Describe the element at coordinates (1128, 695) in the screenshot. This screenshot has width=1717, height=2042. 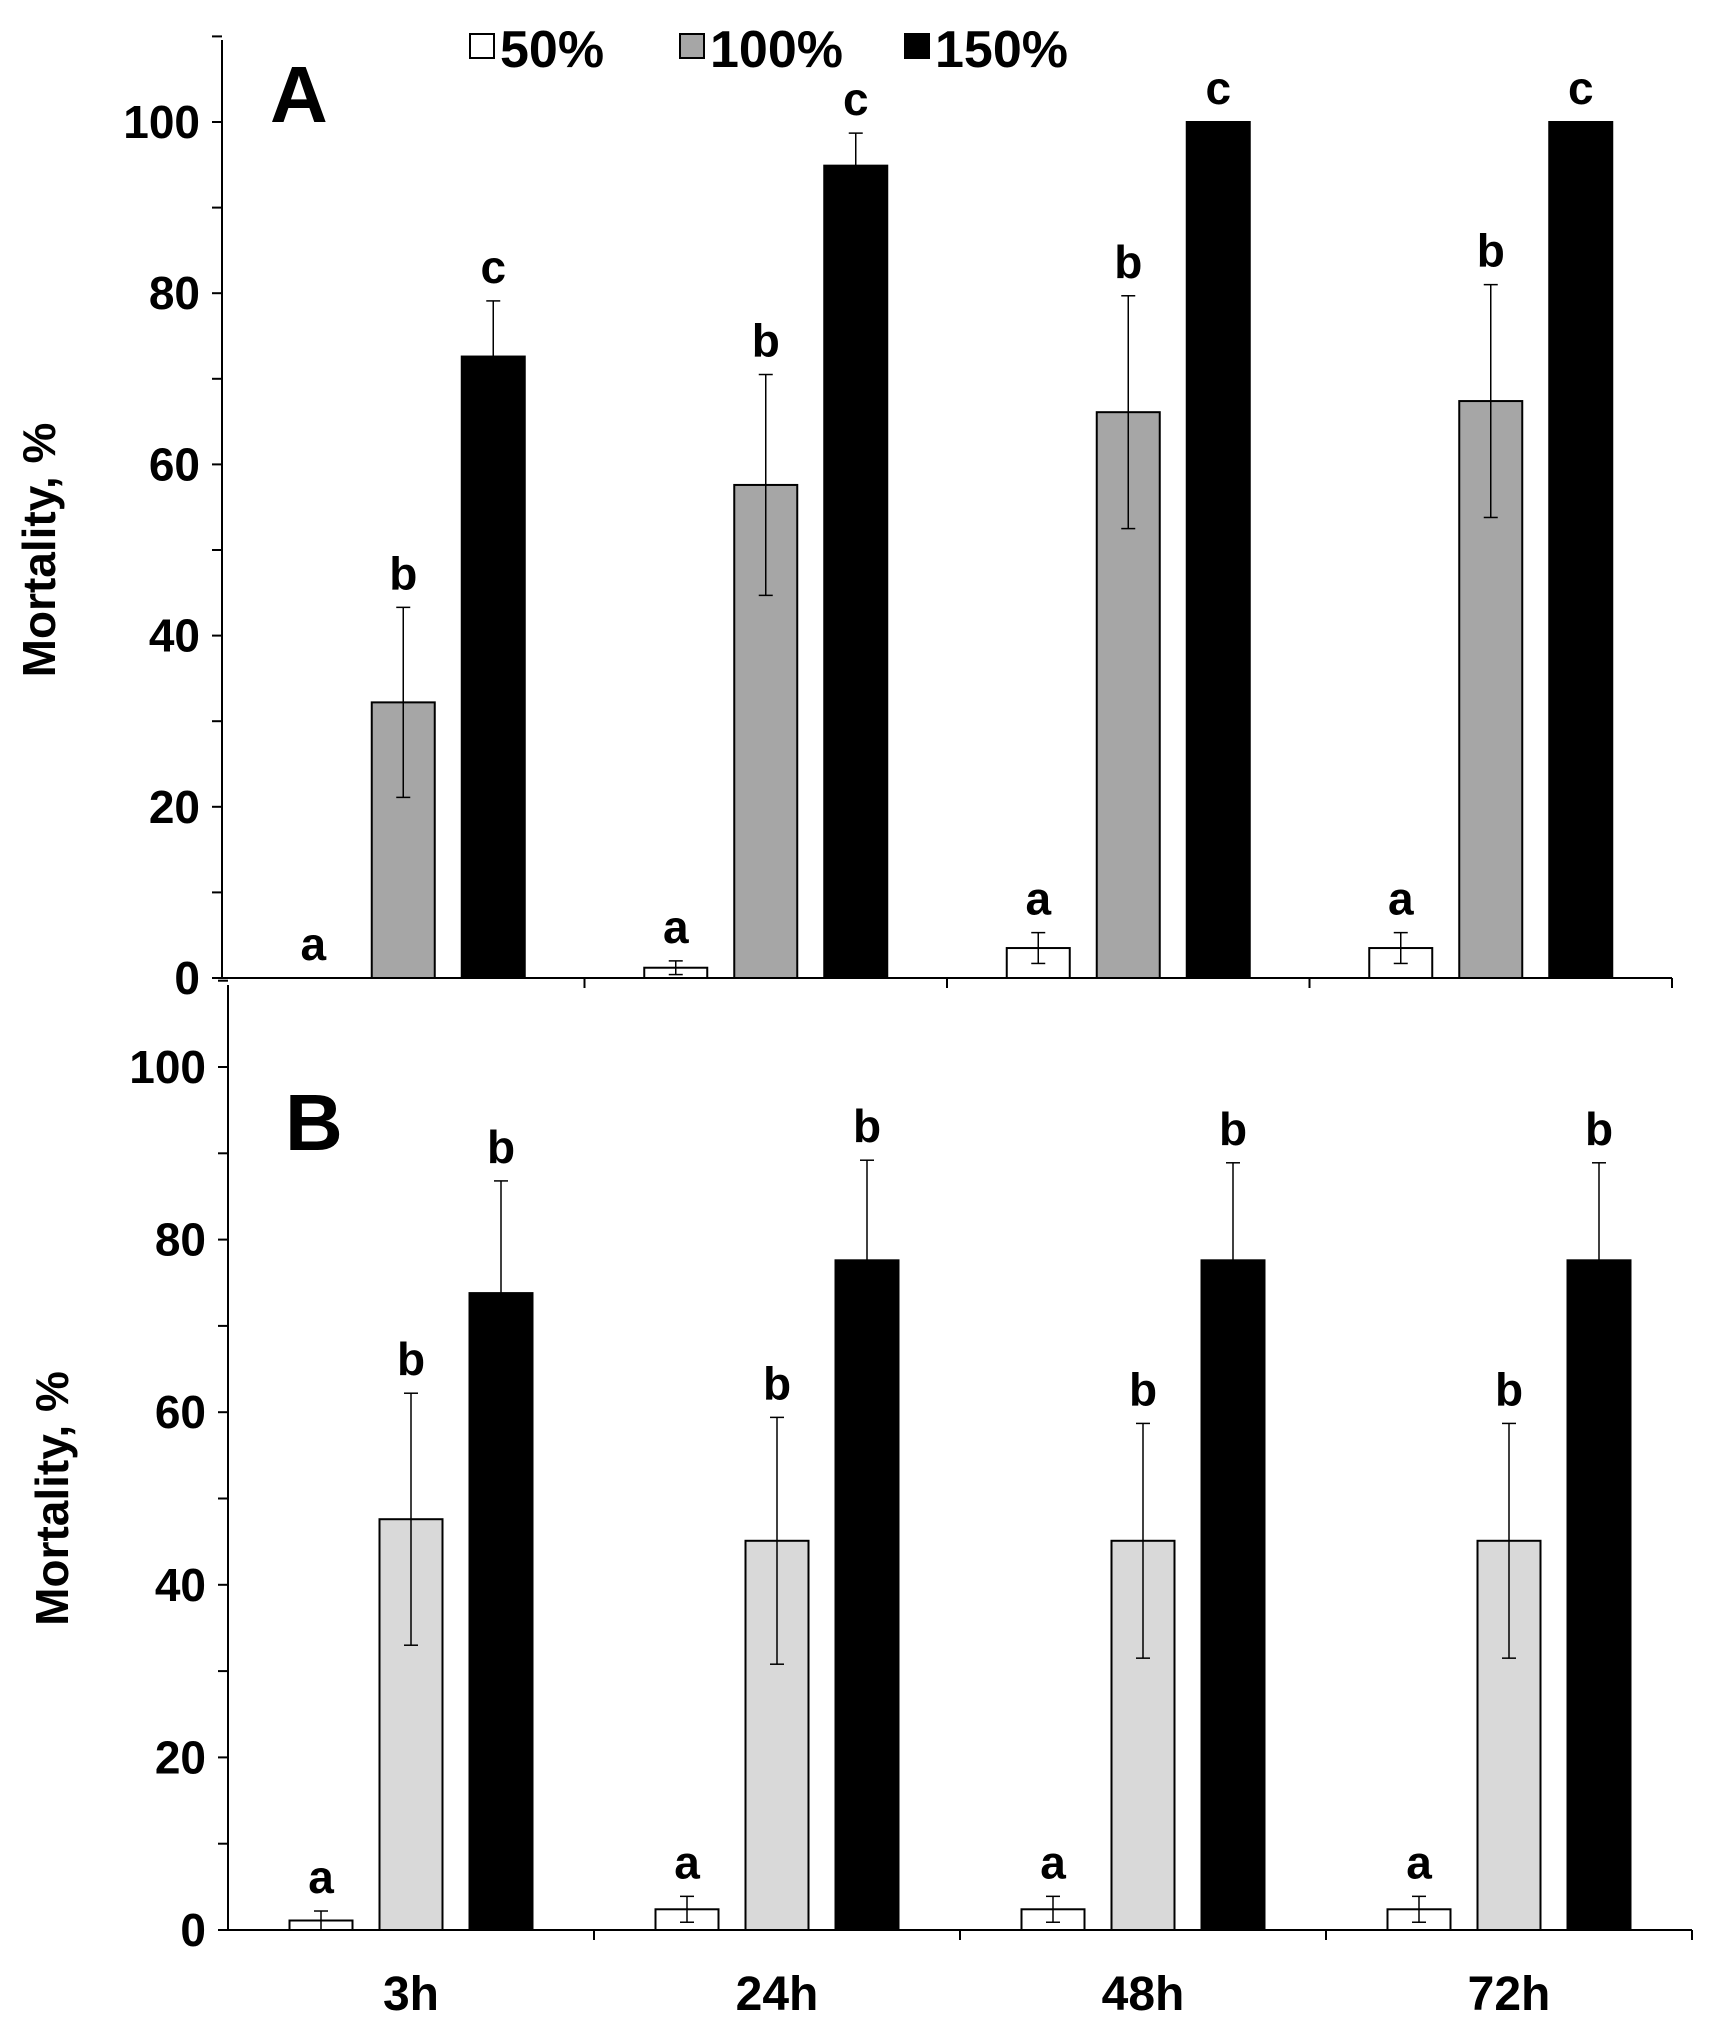
I see `panel-a-bar-100pct-48h` at that location.